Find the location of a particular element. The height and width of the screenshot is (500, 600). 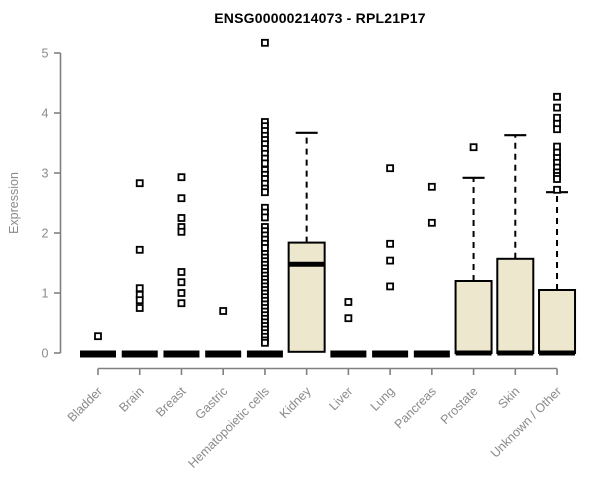

boxplot-skin is located at coordinates (515, 245).